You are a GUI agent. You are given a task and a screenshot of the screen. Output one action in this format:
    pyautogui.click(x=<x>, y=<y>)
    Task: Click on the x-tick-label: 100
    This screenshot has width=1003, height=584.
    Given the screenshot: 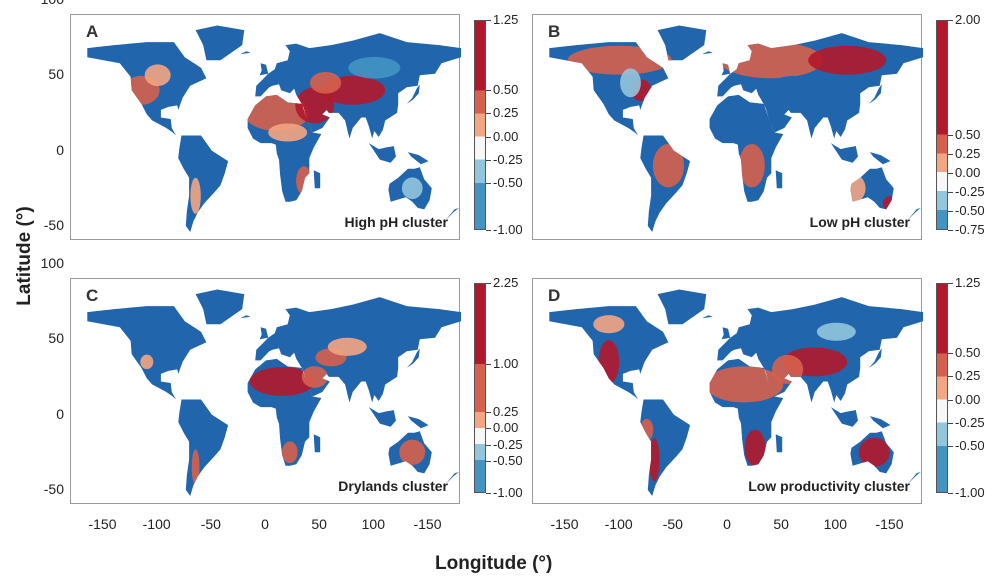 What is the action you would take?
    pyautogui.click(x=373, y=524)
    